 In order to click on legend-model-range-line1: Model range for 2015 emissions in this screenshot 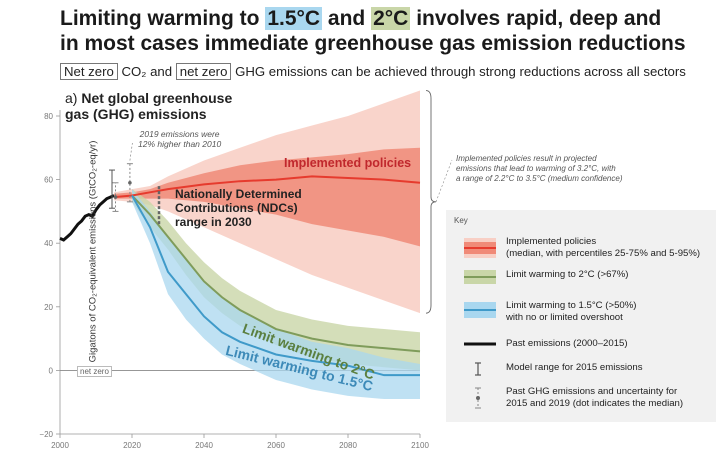, I will do `click(574, 367)`.